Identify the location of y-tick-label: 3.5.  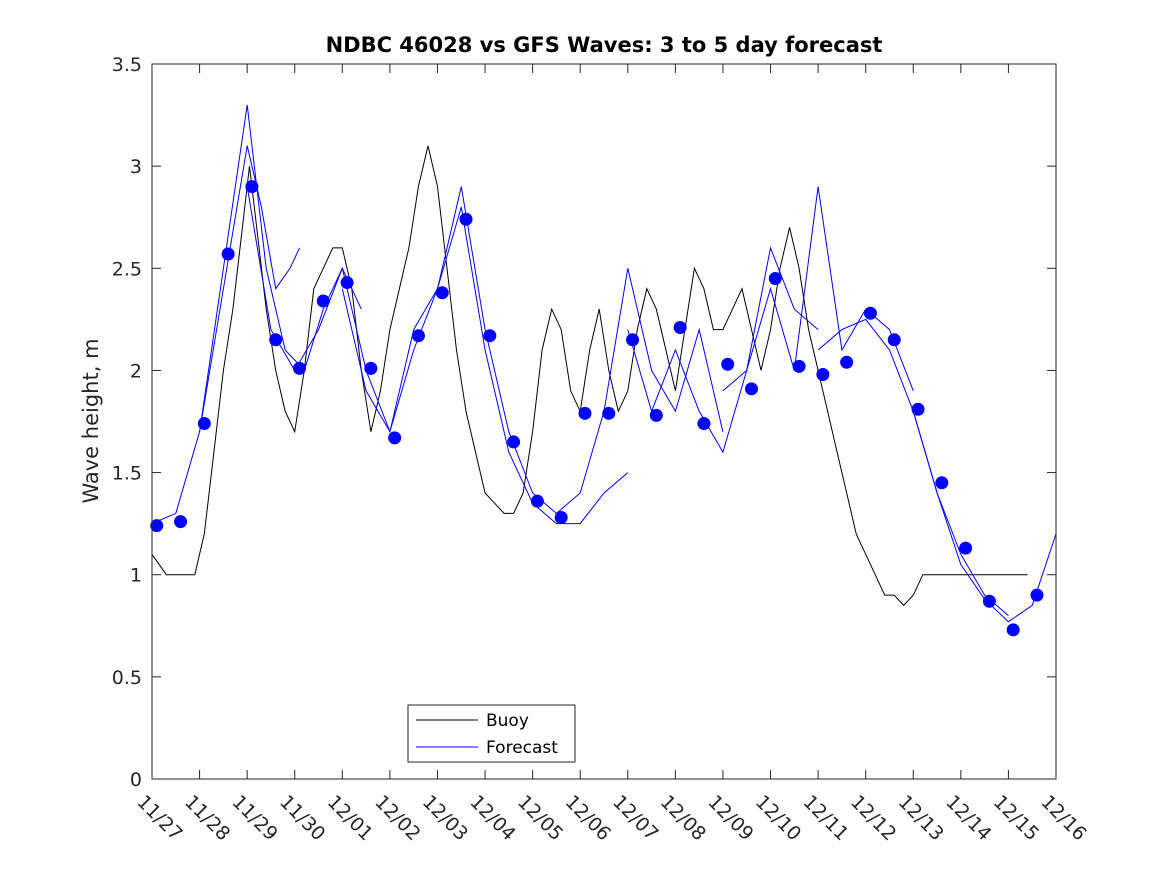
(127, 65).